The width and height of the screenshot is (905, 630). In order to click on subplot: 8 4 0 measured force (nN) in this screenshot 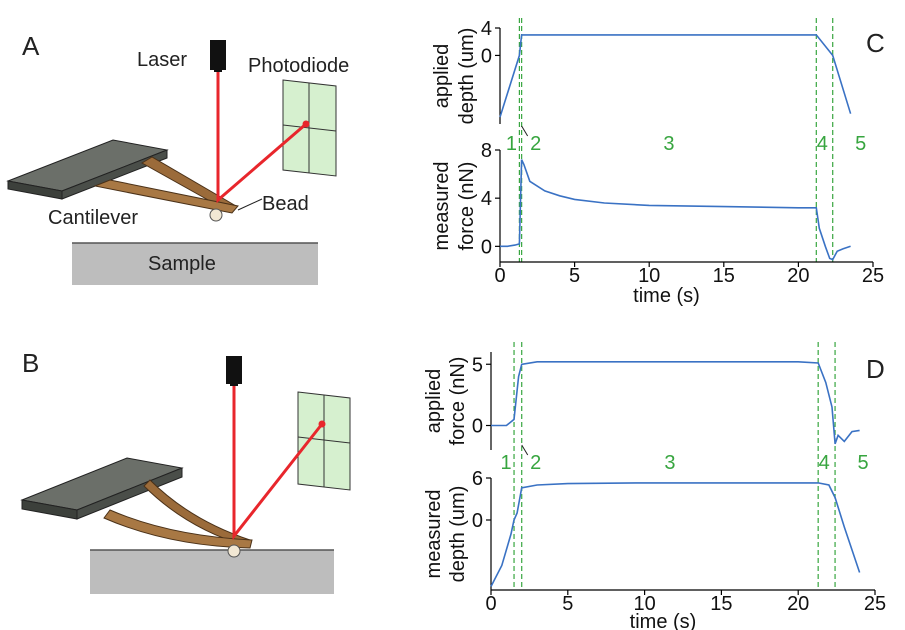, I will do `click(641, 201)`.